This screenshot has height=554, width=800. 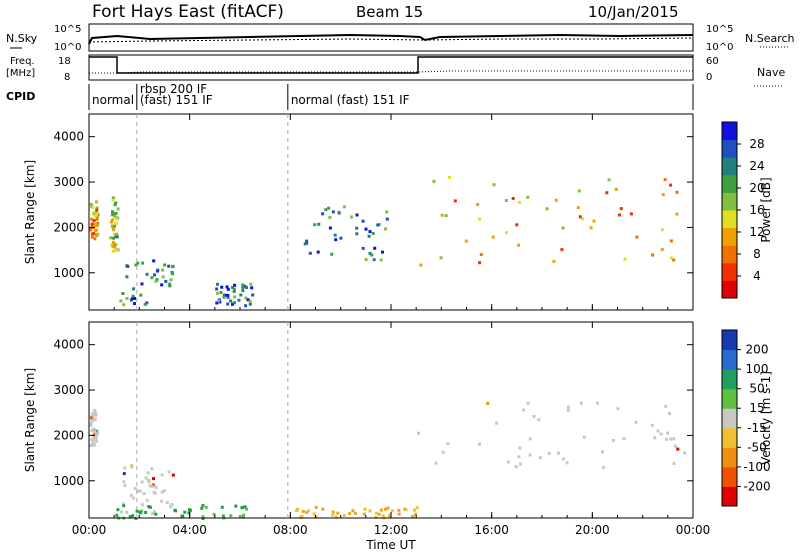 I want to click on x-tick-label: 12:00, so click(x=391, y=530).